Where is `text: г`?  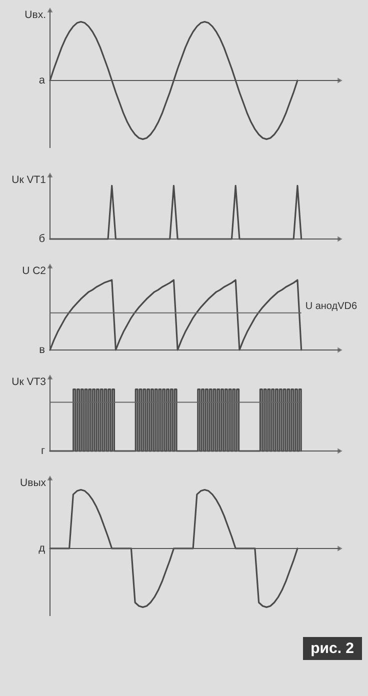
text: г is located at coordinates (42, 451).